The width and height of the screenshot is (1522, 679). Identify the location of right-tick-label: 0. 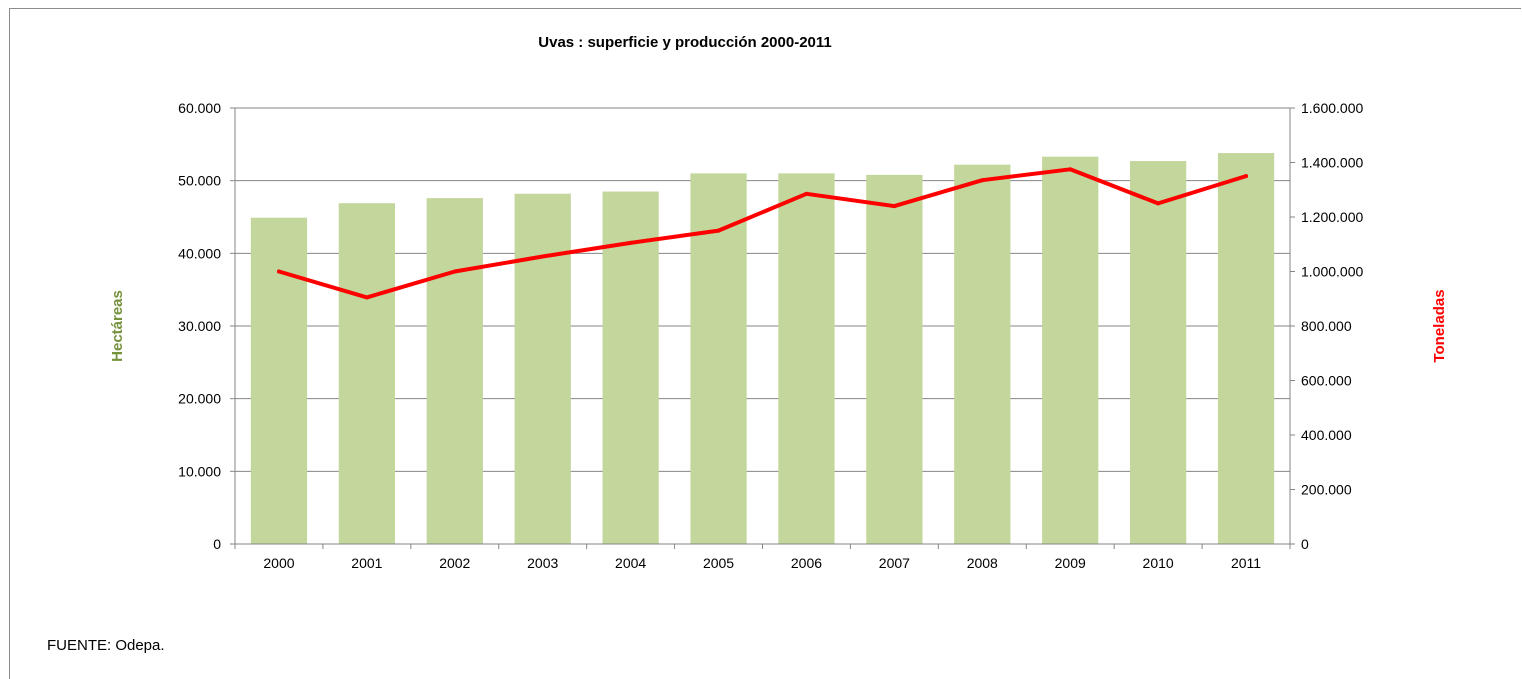
(1305, 544).